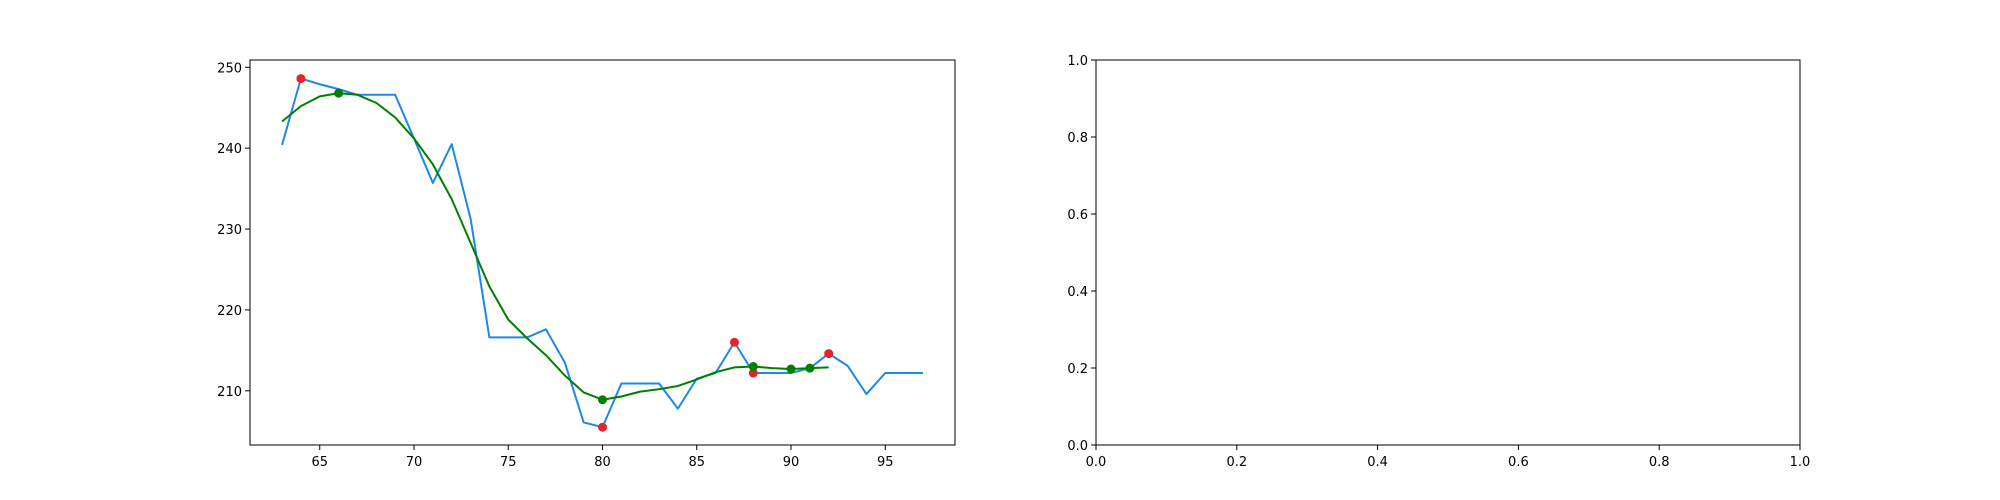  What do you see at coordinates (1518, 462) in the screenshot?
I see `x-tick-label: 0.6` at bounding box center [1518, 462].